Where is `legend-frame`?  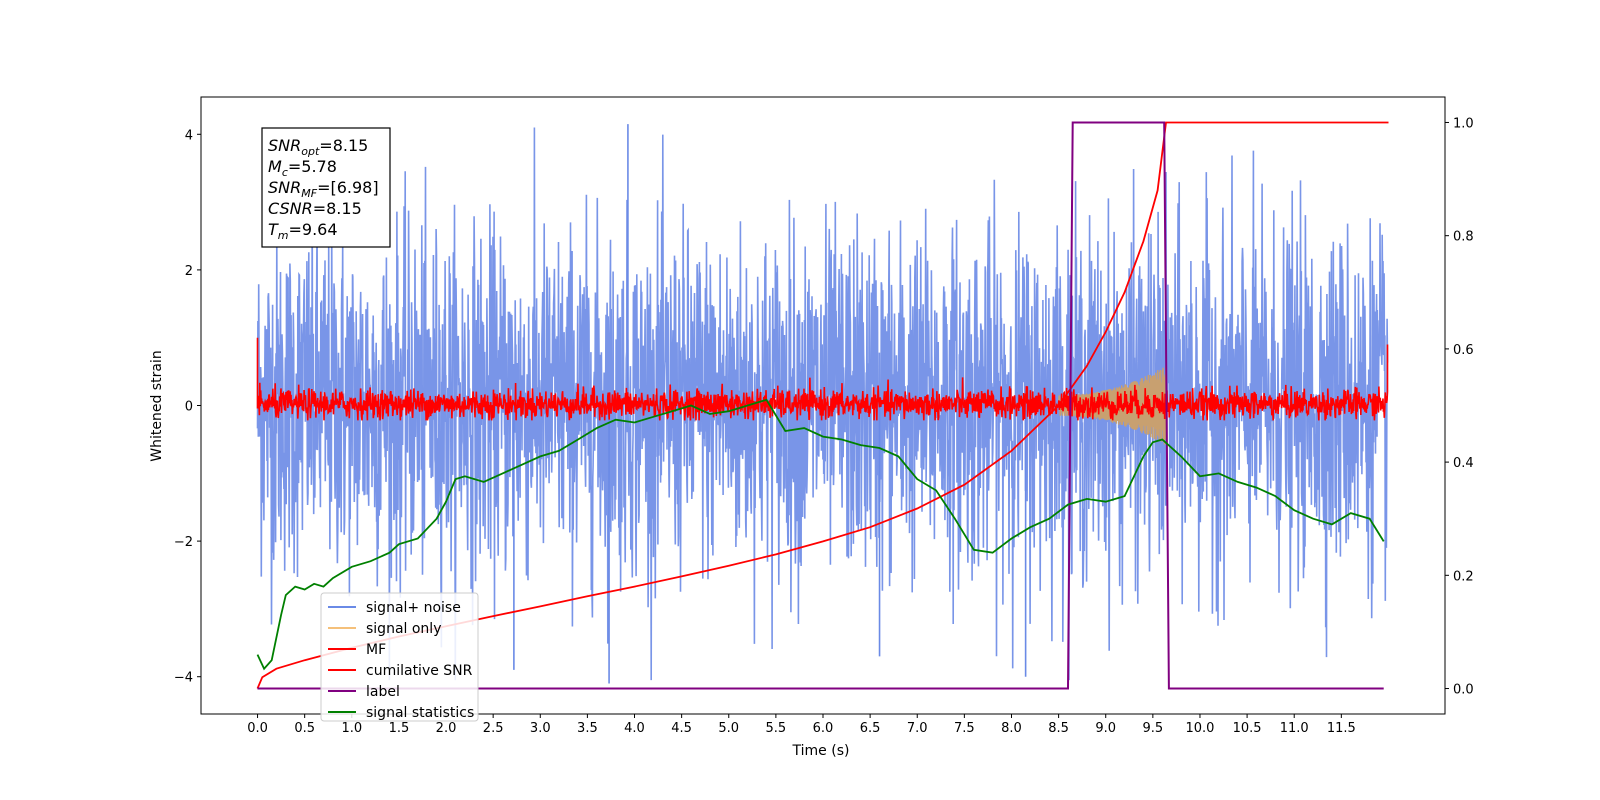 legend-frame is located at coordinates (399, 657).